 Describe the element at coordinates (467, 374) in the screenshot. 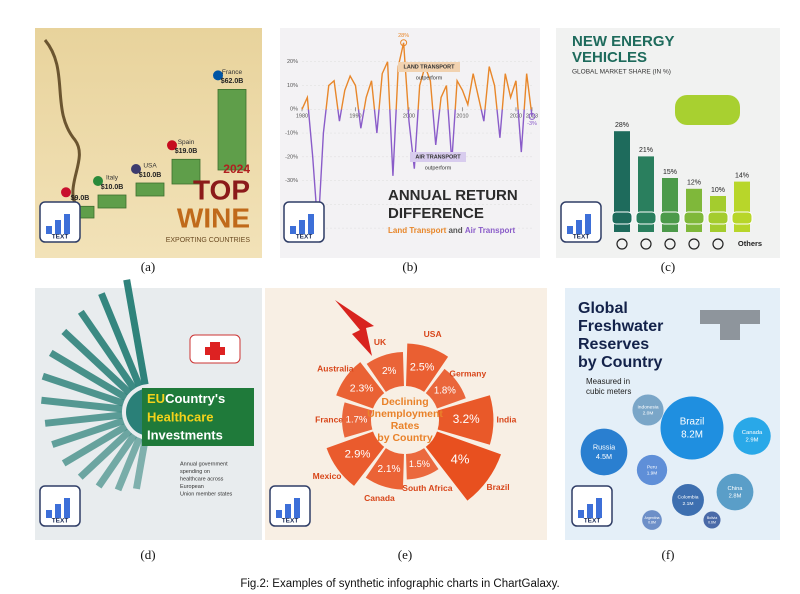

I see `category-label: Germany` at that location.